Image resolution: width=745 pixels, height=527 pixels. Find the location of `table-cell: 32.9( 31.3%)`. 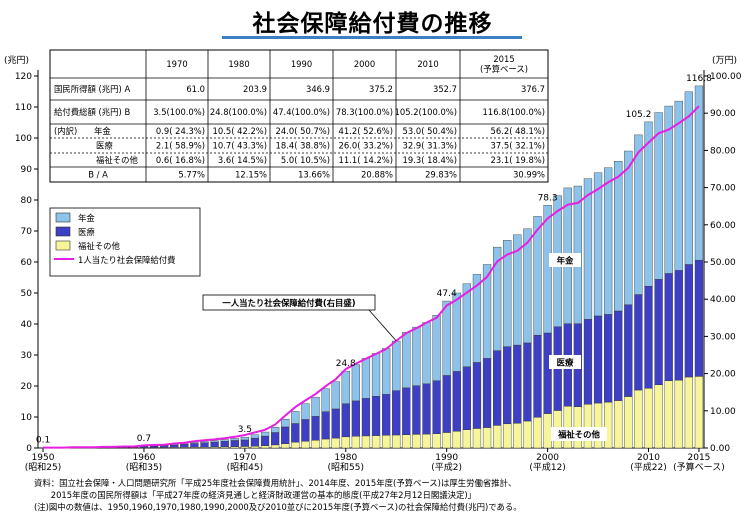

table-cell: 32.9( 31.3%) is located at coordinates (430, 146).